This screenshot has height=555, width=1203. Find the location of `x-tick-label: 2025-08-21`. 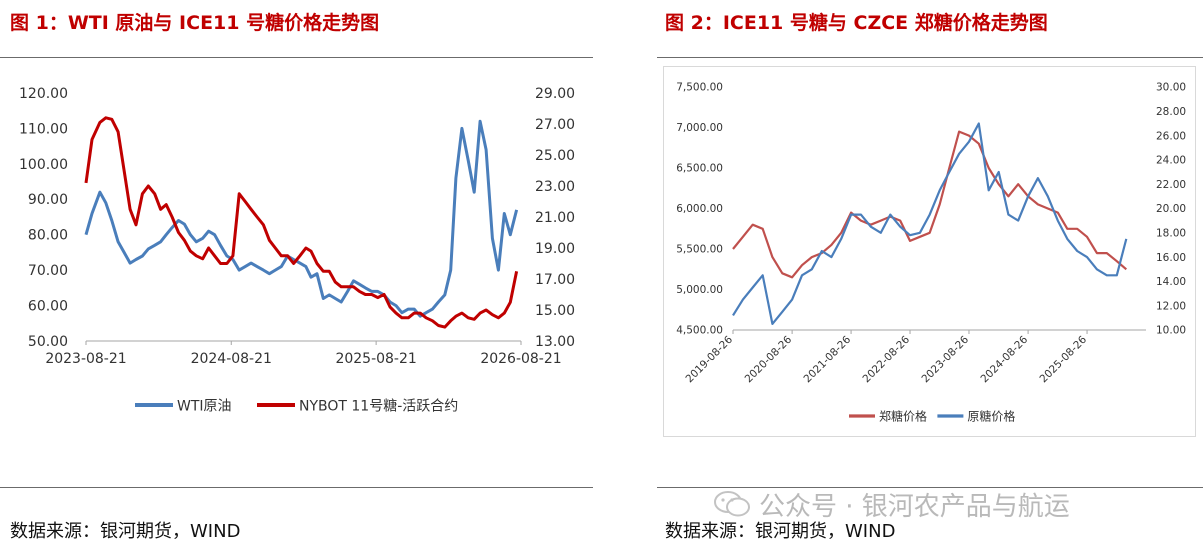

x-tick-label: 2025-08-21 is located at coordinates (375, 359).